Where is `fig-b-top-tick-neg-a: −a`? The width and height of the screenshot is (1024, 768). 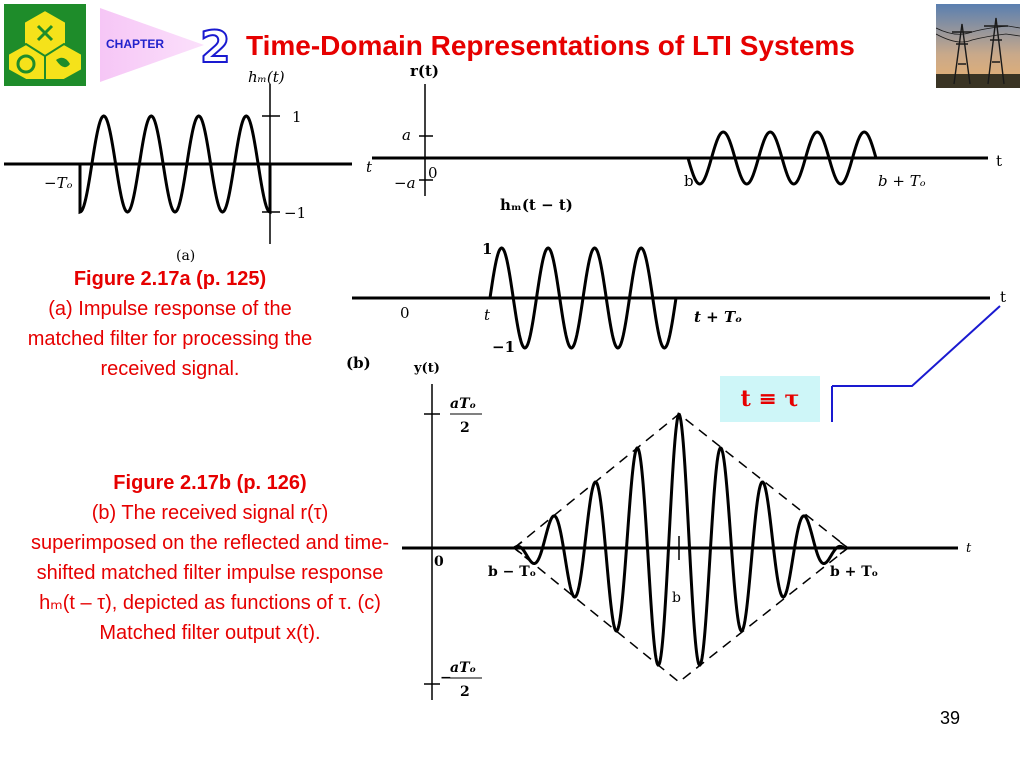
fig-b-top-tick-neg-a: −a is located at coordinates (405, 183).